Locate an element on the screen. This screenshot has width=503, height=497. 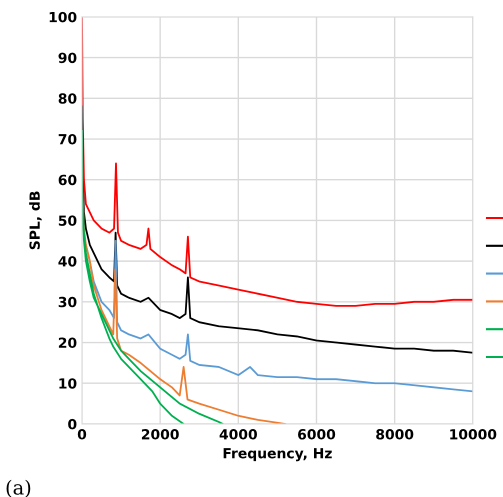
y-tick-label: 80 is located at coordinates (67, 98).